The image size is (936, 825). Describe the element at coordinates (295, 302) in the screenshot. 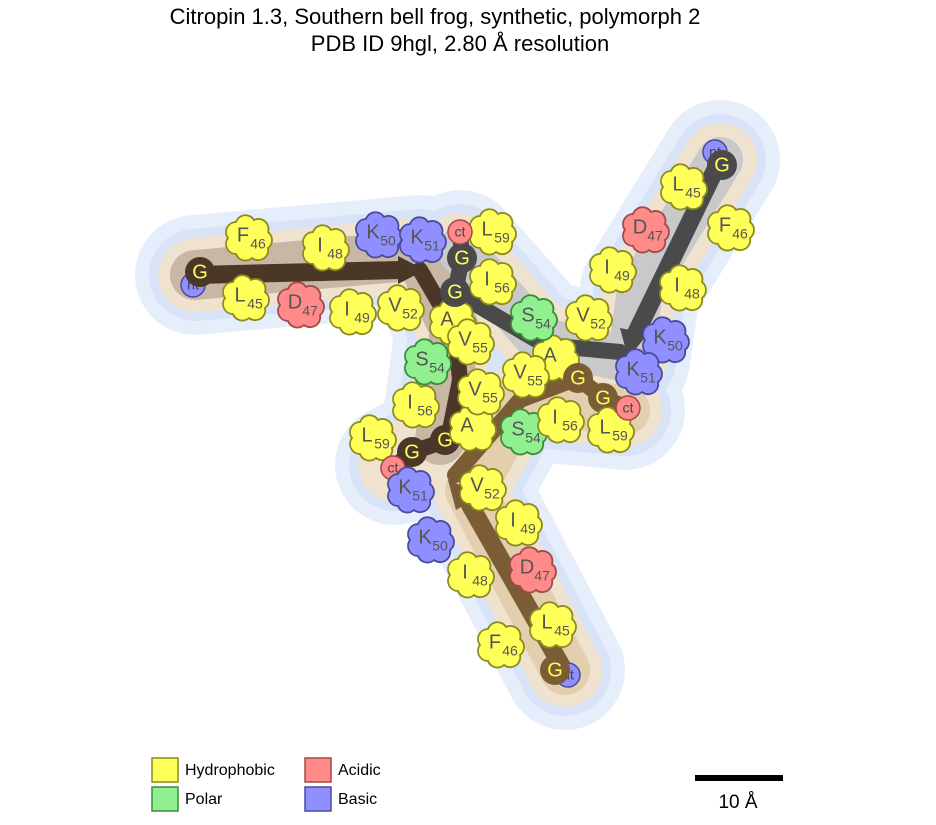

I see `residue-letter: D` at that location.